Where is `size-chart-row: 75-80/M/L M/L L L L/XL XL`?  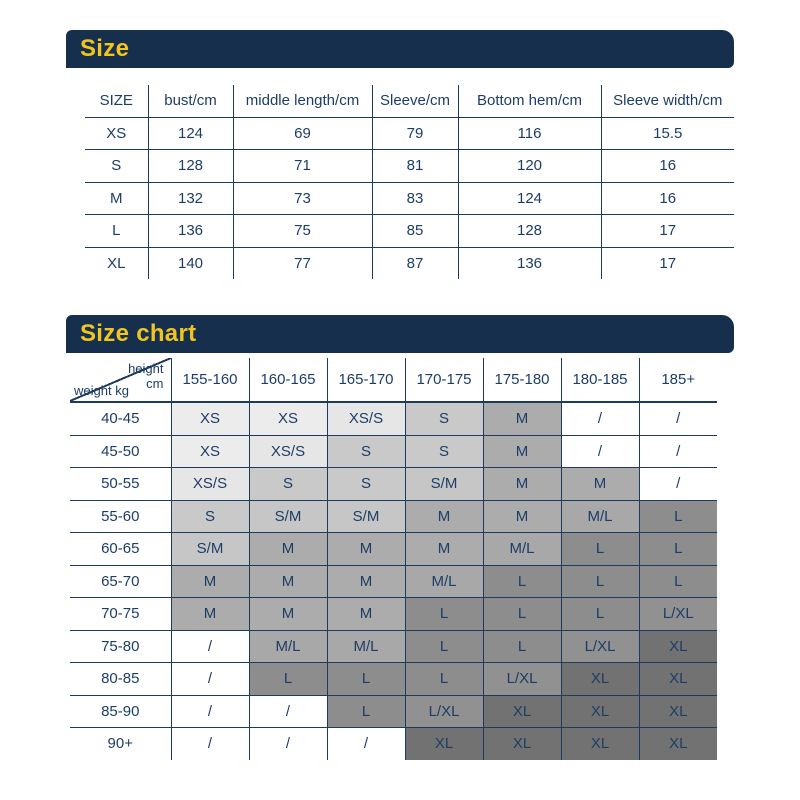
size-chart-row: 75-80/M/L M/L L L L/XL XL is located at coordinates (393, 646).